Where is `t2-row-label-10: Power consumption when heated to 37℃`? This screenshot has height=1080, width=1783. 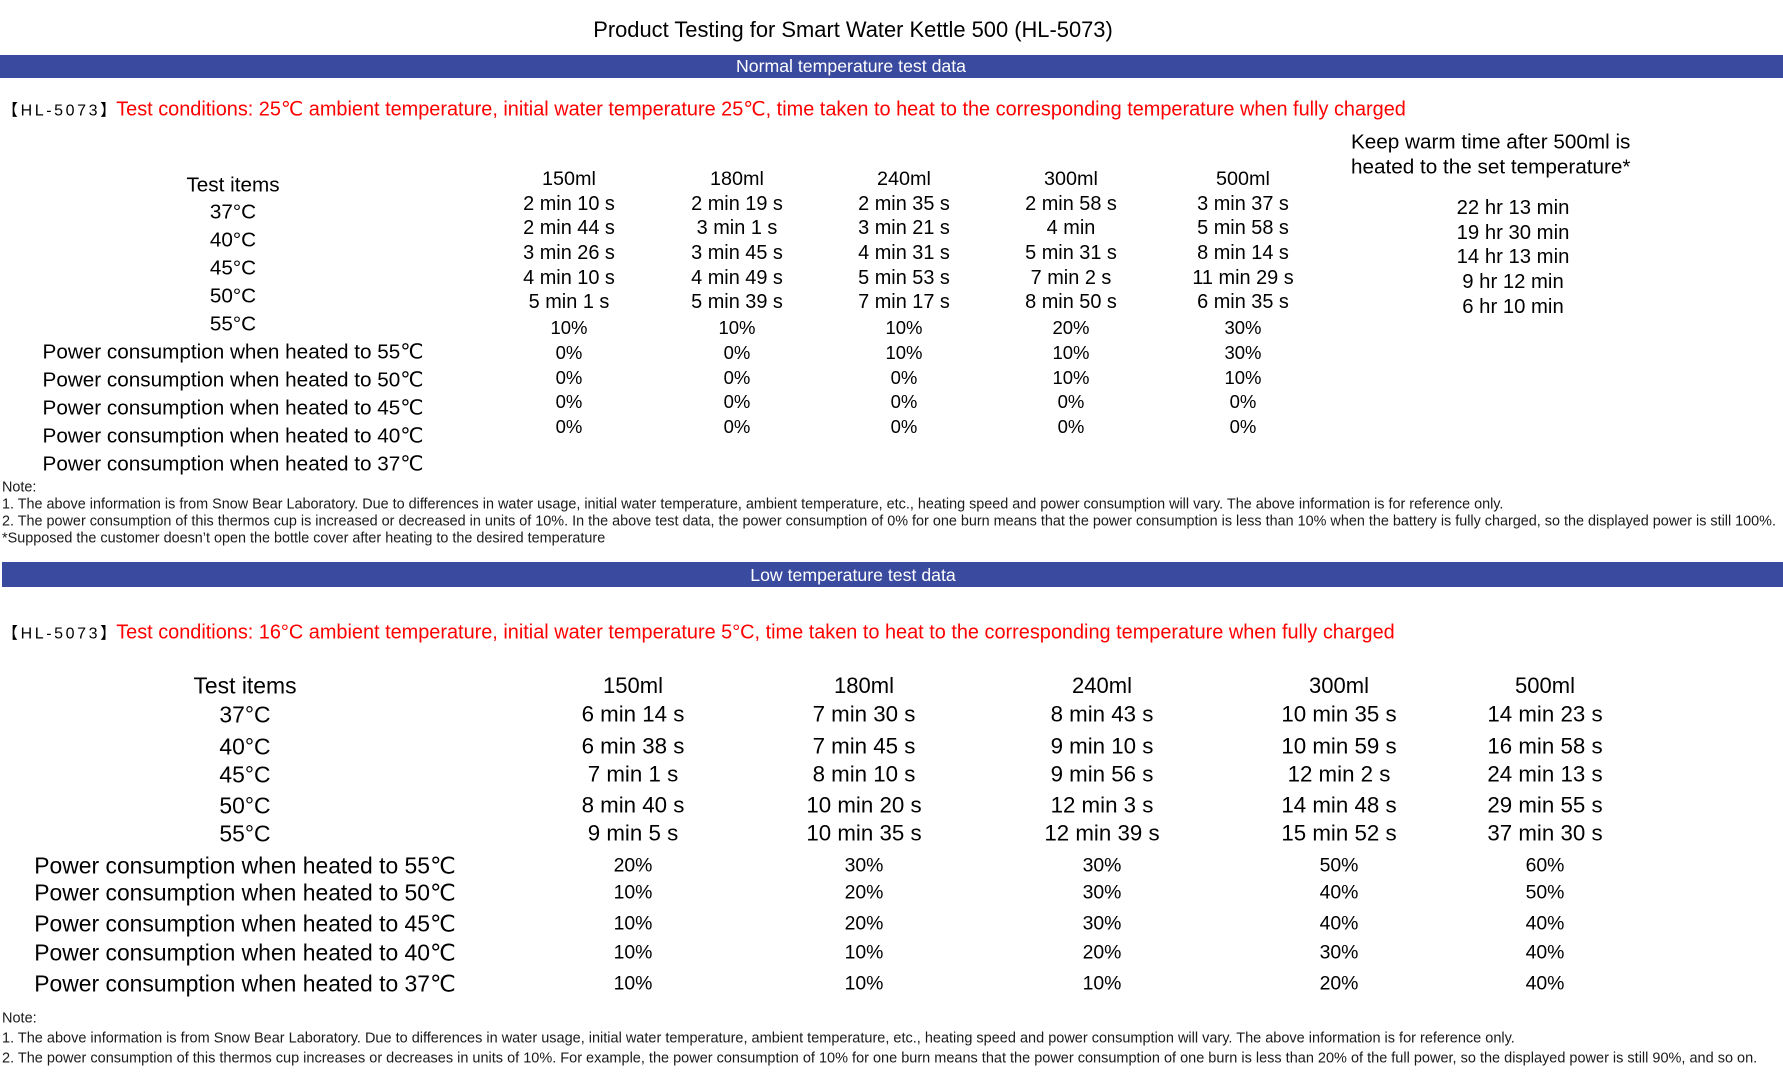
t2-row-label-10: Power consumption when heated to 37℃ is located at coordinates (245, 983).